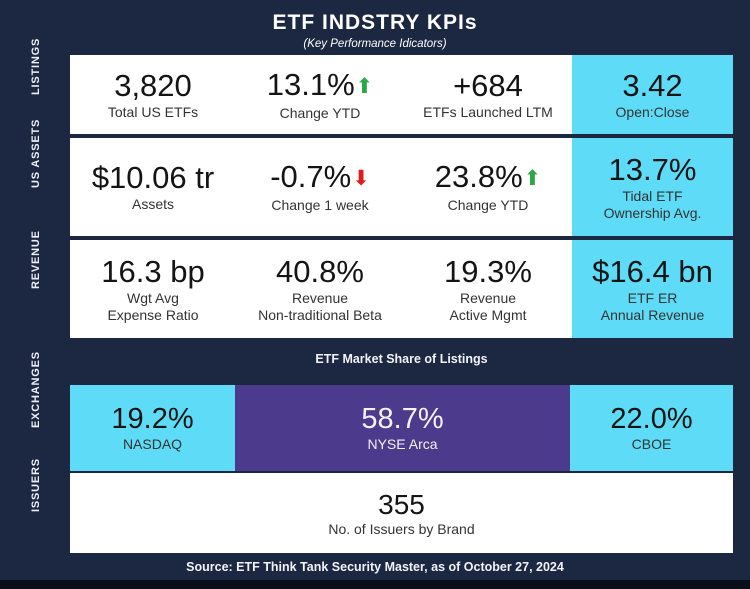 The width and height of the screenshot is (750, 589). Describe the element at coordinates (652, 169) in the screenshot. I see `kpi-value: 13.7%` at that location.